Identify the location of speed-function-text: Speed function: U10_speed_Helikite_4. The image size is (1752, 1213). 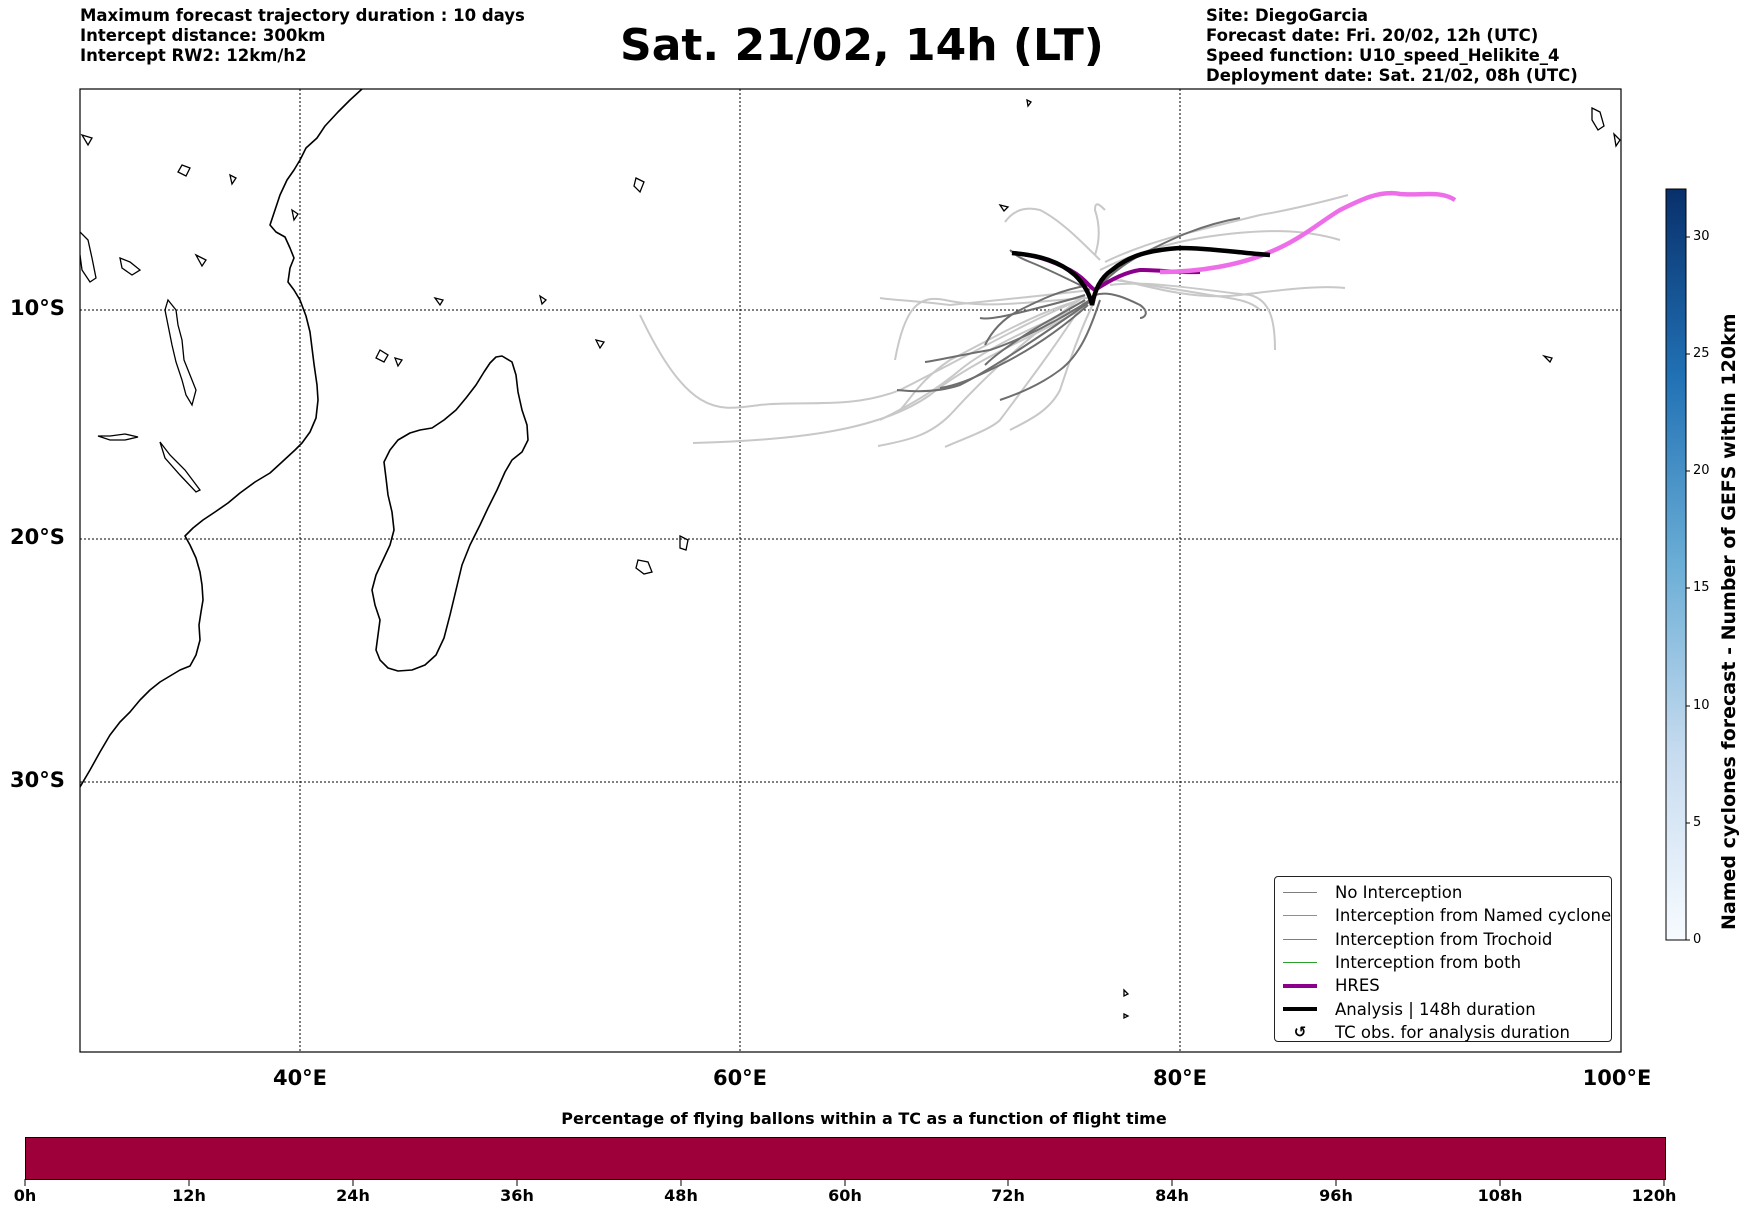
(1383, 55).